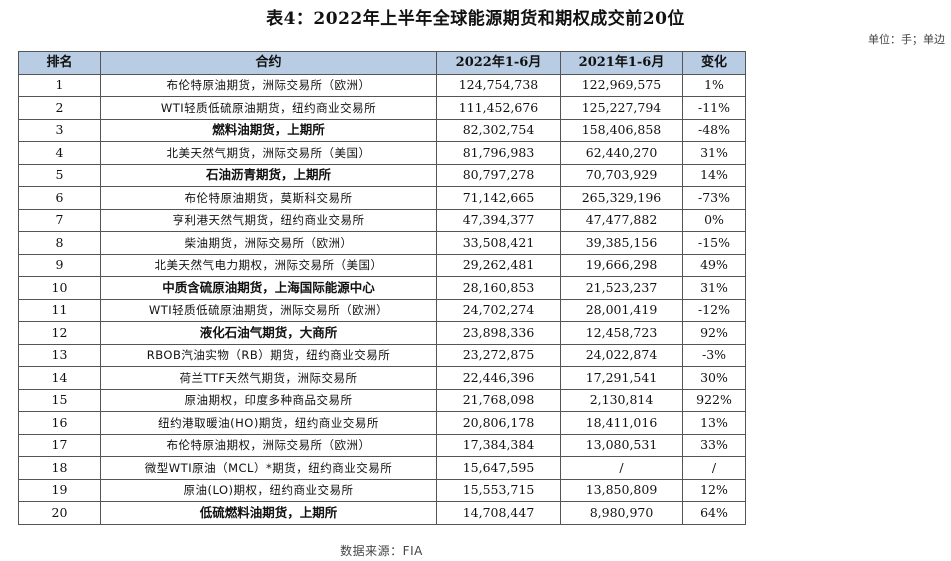 The height and width of the screenshot is (561, 951). What do you see at coordinates (498, 108) in the screenshot?
I see `volume-2022-cell: 111,452,676` at bounding box center [498, 108].